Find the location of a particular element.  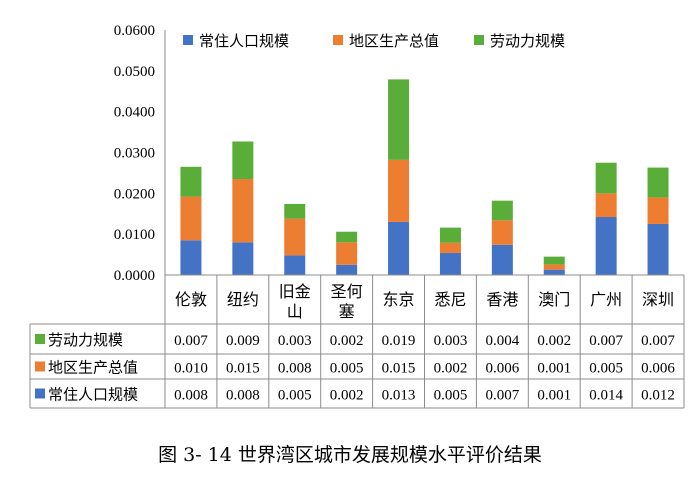

table-cell-value: 0.014 is located at coordinates (606, 396).